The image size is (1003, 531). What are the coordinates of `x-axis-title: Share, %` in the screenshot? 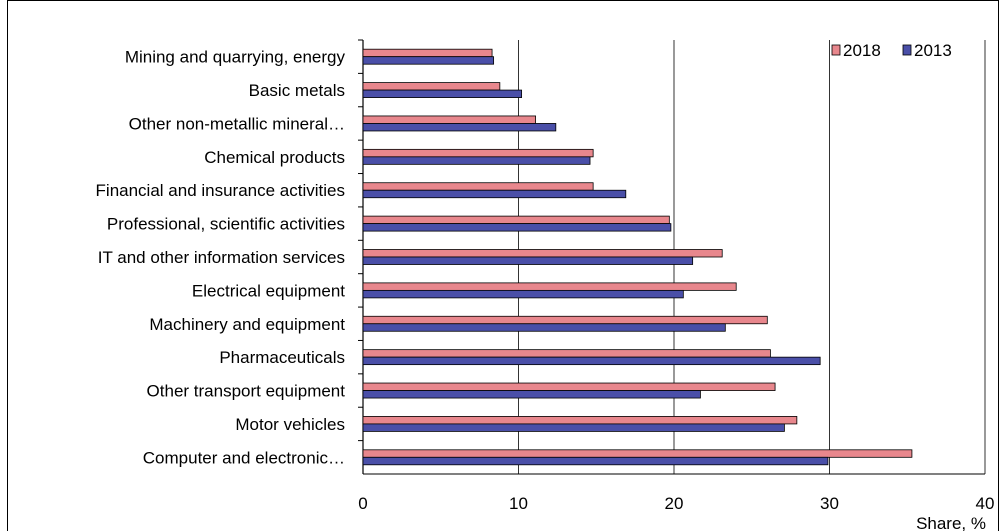 It's located at (951, 522).